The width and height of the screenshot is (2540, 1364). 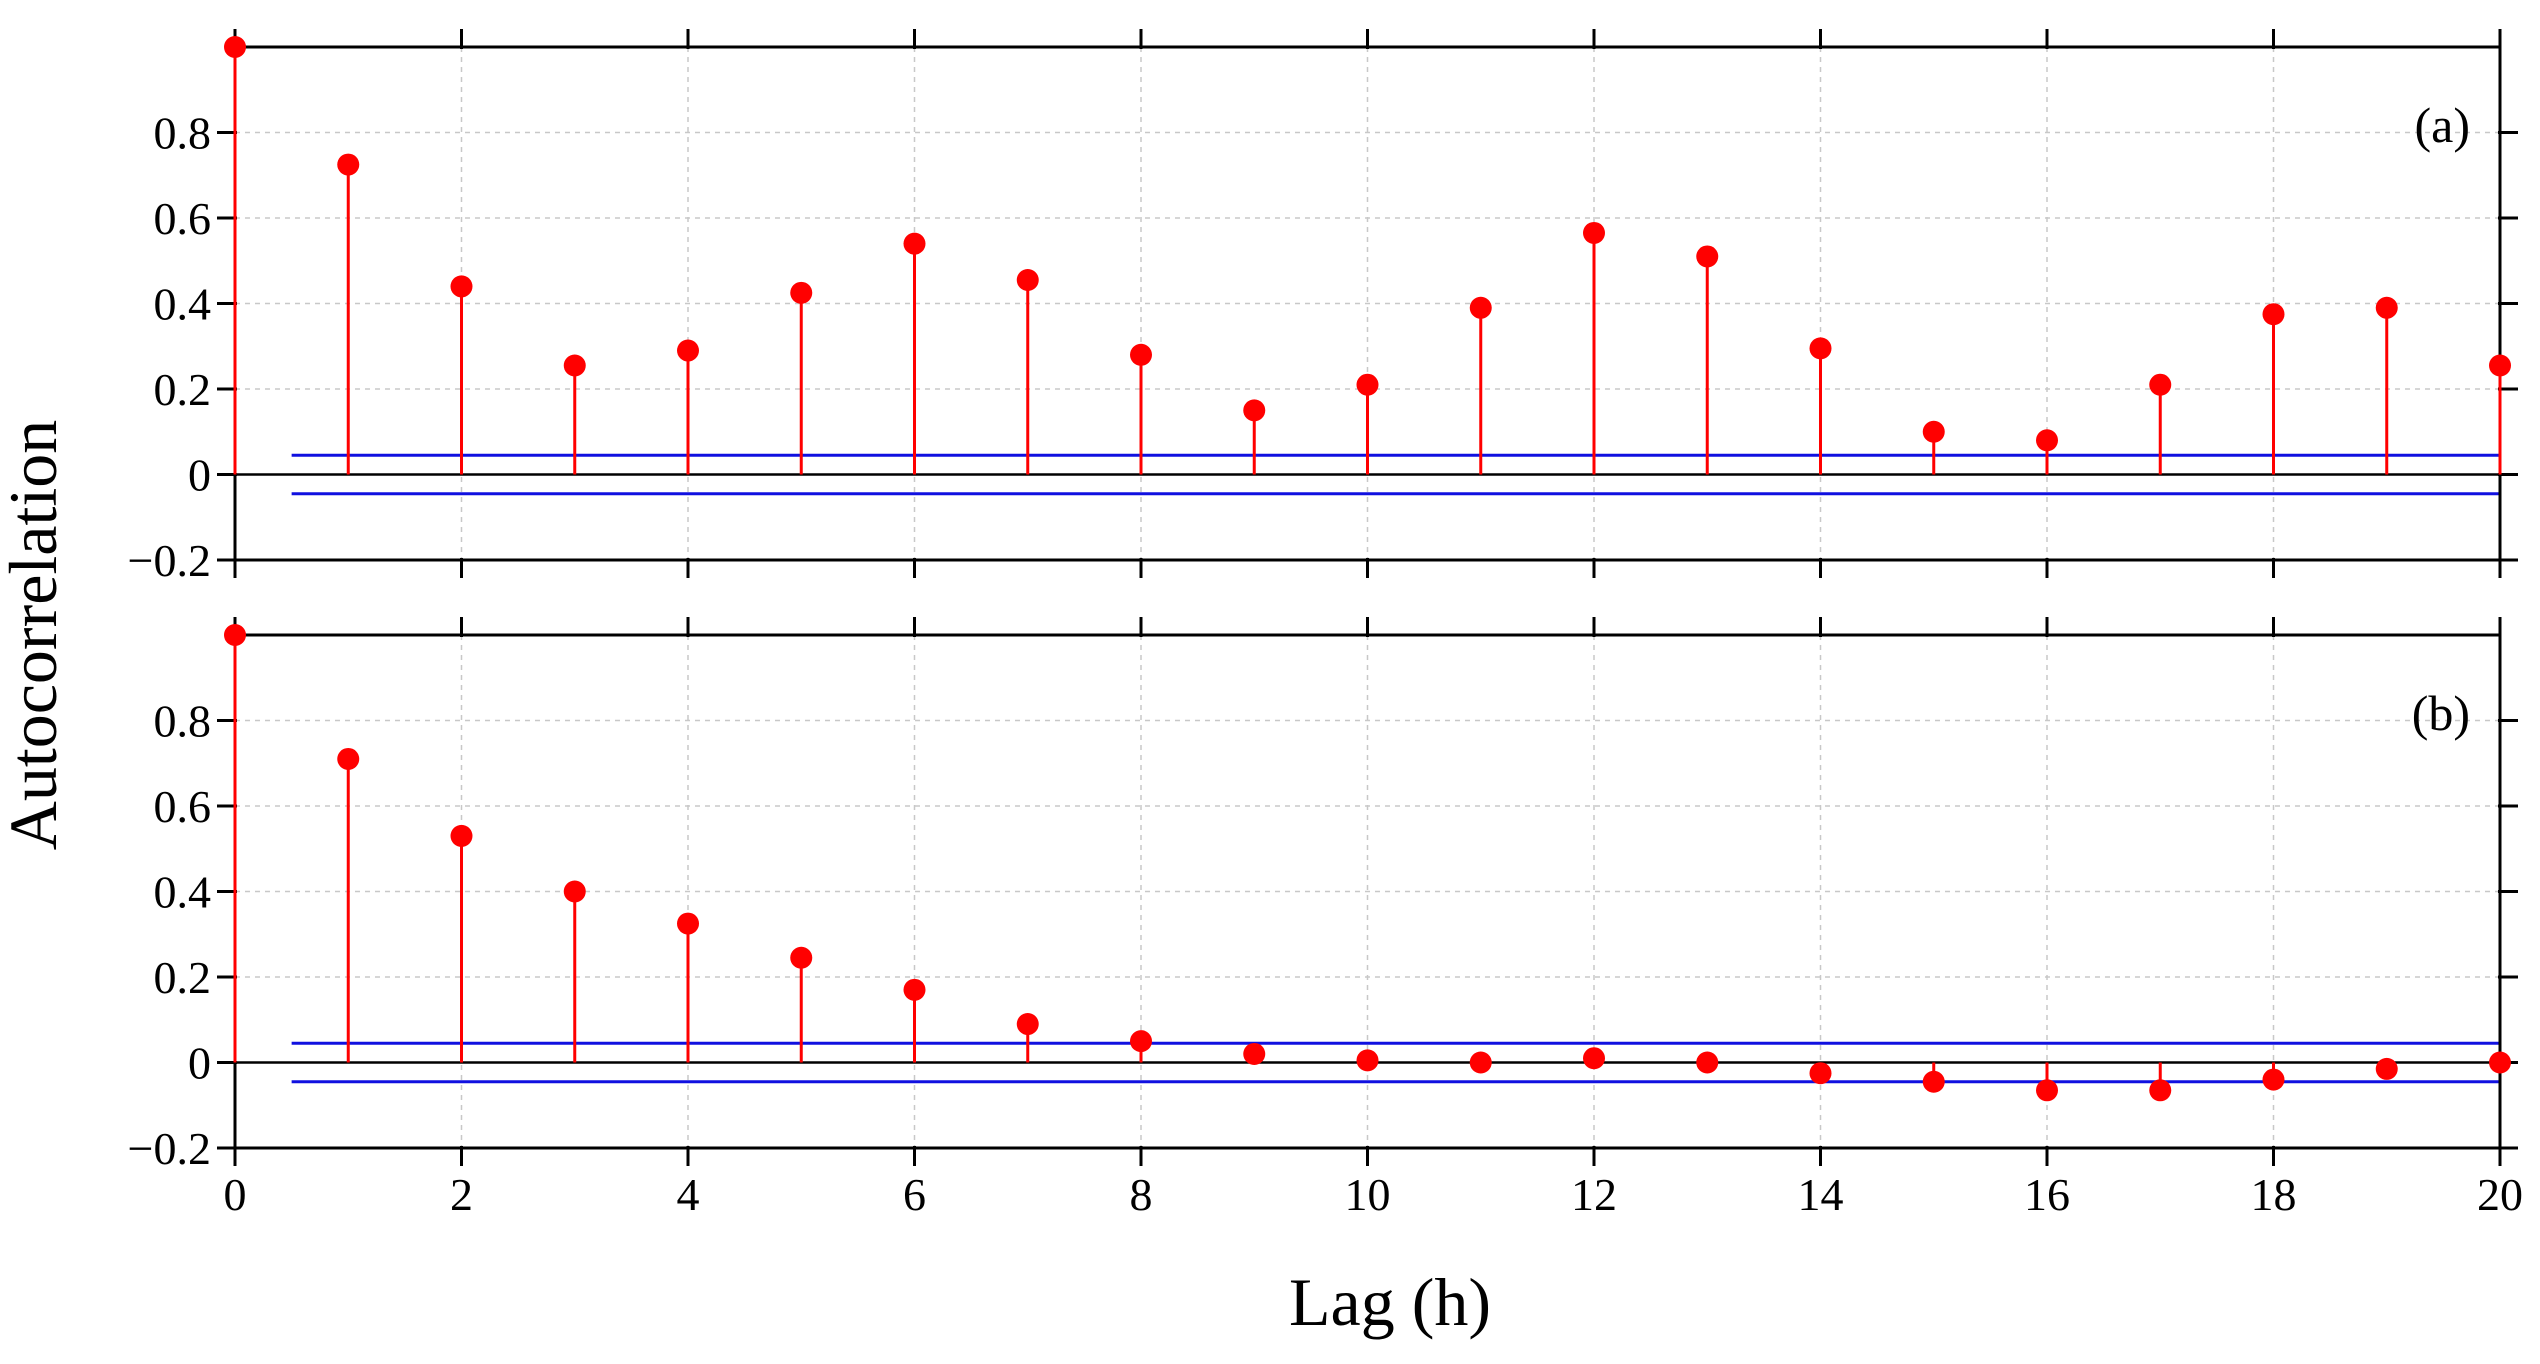 What do you see at coordinates (688, 1194) in the screenshot?
I see `x-tick-label: 4` at bounding box center [688, 1194].